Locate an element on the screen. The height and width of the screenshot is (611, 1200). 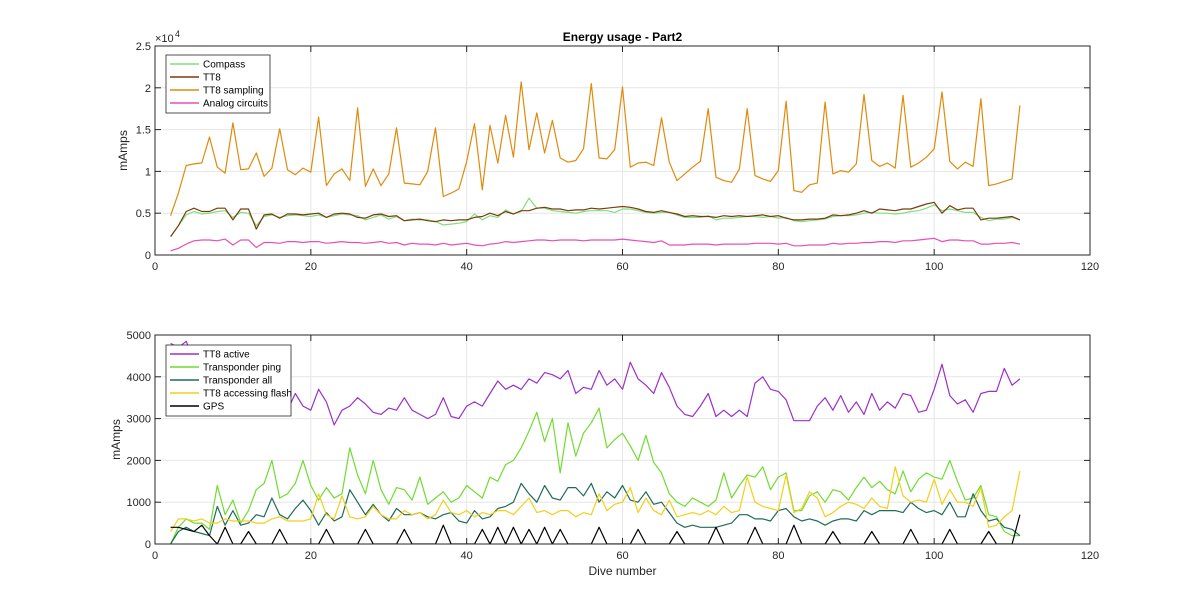
legend-entry: TT8 is located at coordinates (212, 78).